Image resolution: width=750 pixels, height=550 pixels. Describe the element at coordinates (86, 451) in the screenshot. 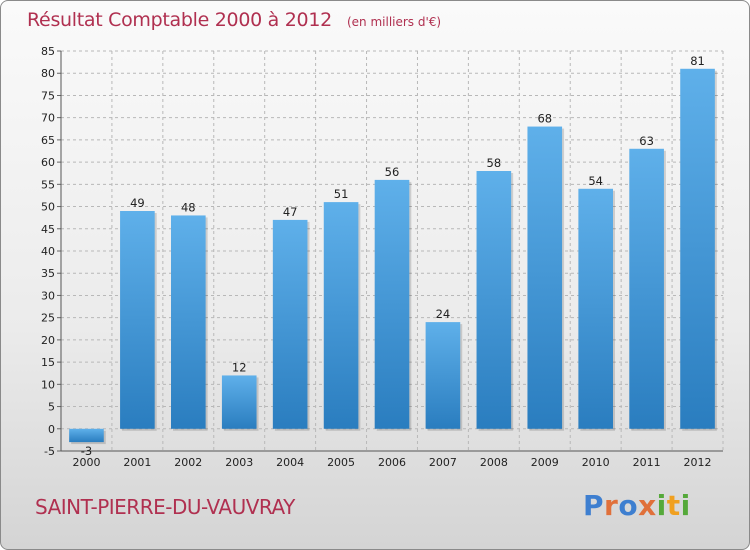

I see `data-label: -3` at that location.